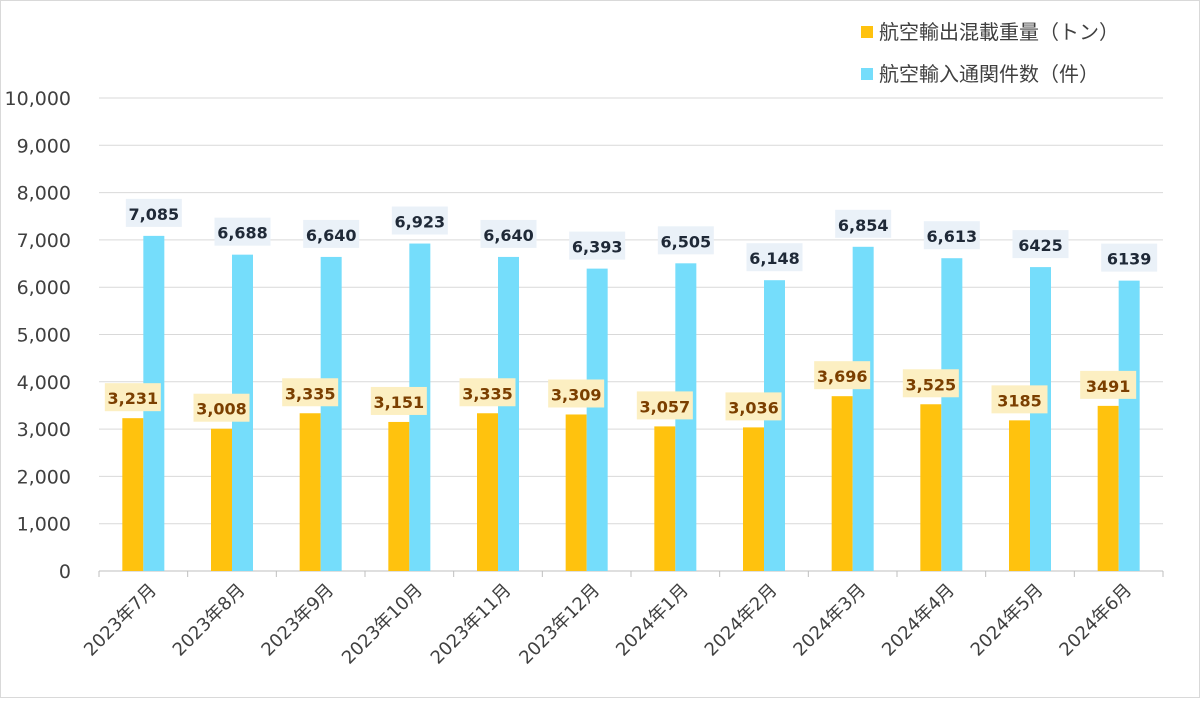 Image resolution: width=1200 pixels, height=701 pixels. What do you see at coordinates (652, 620) in the screenshot?
I see `x-tick-label: 2024年1月` at bounding box center [652, 620].